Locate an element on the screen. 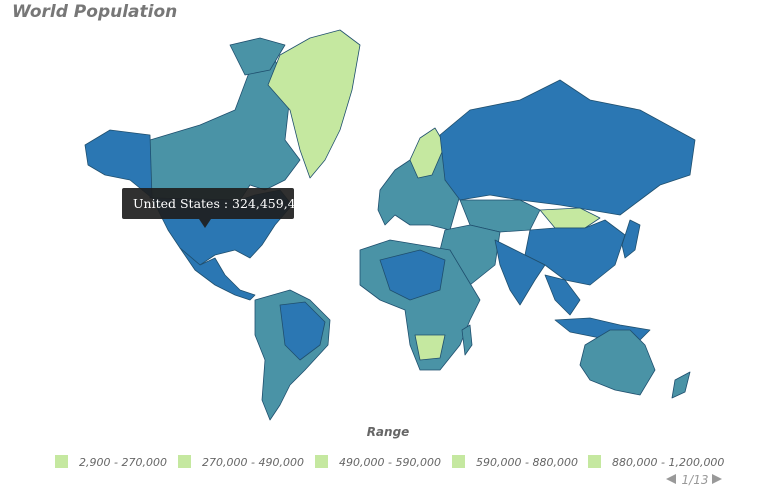 Image resolution: width=768 pixels, height=490 pixels. tooltip-text: United States : 324,459,463 is located at coordinates (222, 203).